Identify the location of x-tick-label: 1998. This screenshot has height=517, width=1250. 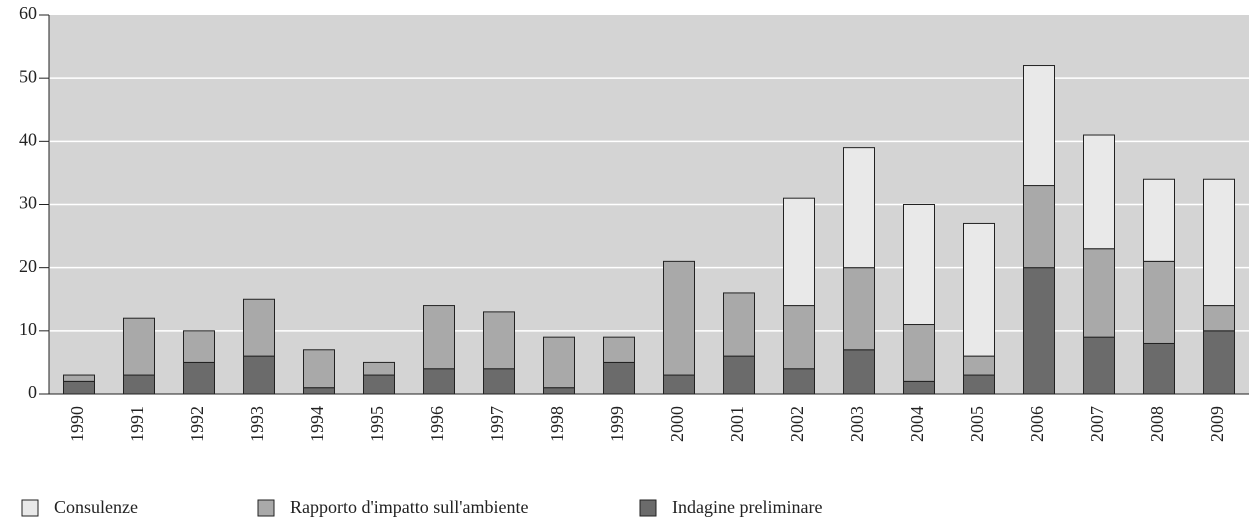
(557, 424).